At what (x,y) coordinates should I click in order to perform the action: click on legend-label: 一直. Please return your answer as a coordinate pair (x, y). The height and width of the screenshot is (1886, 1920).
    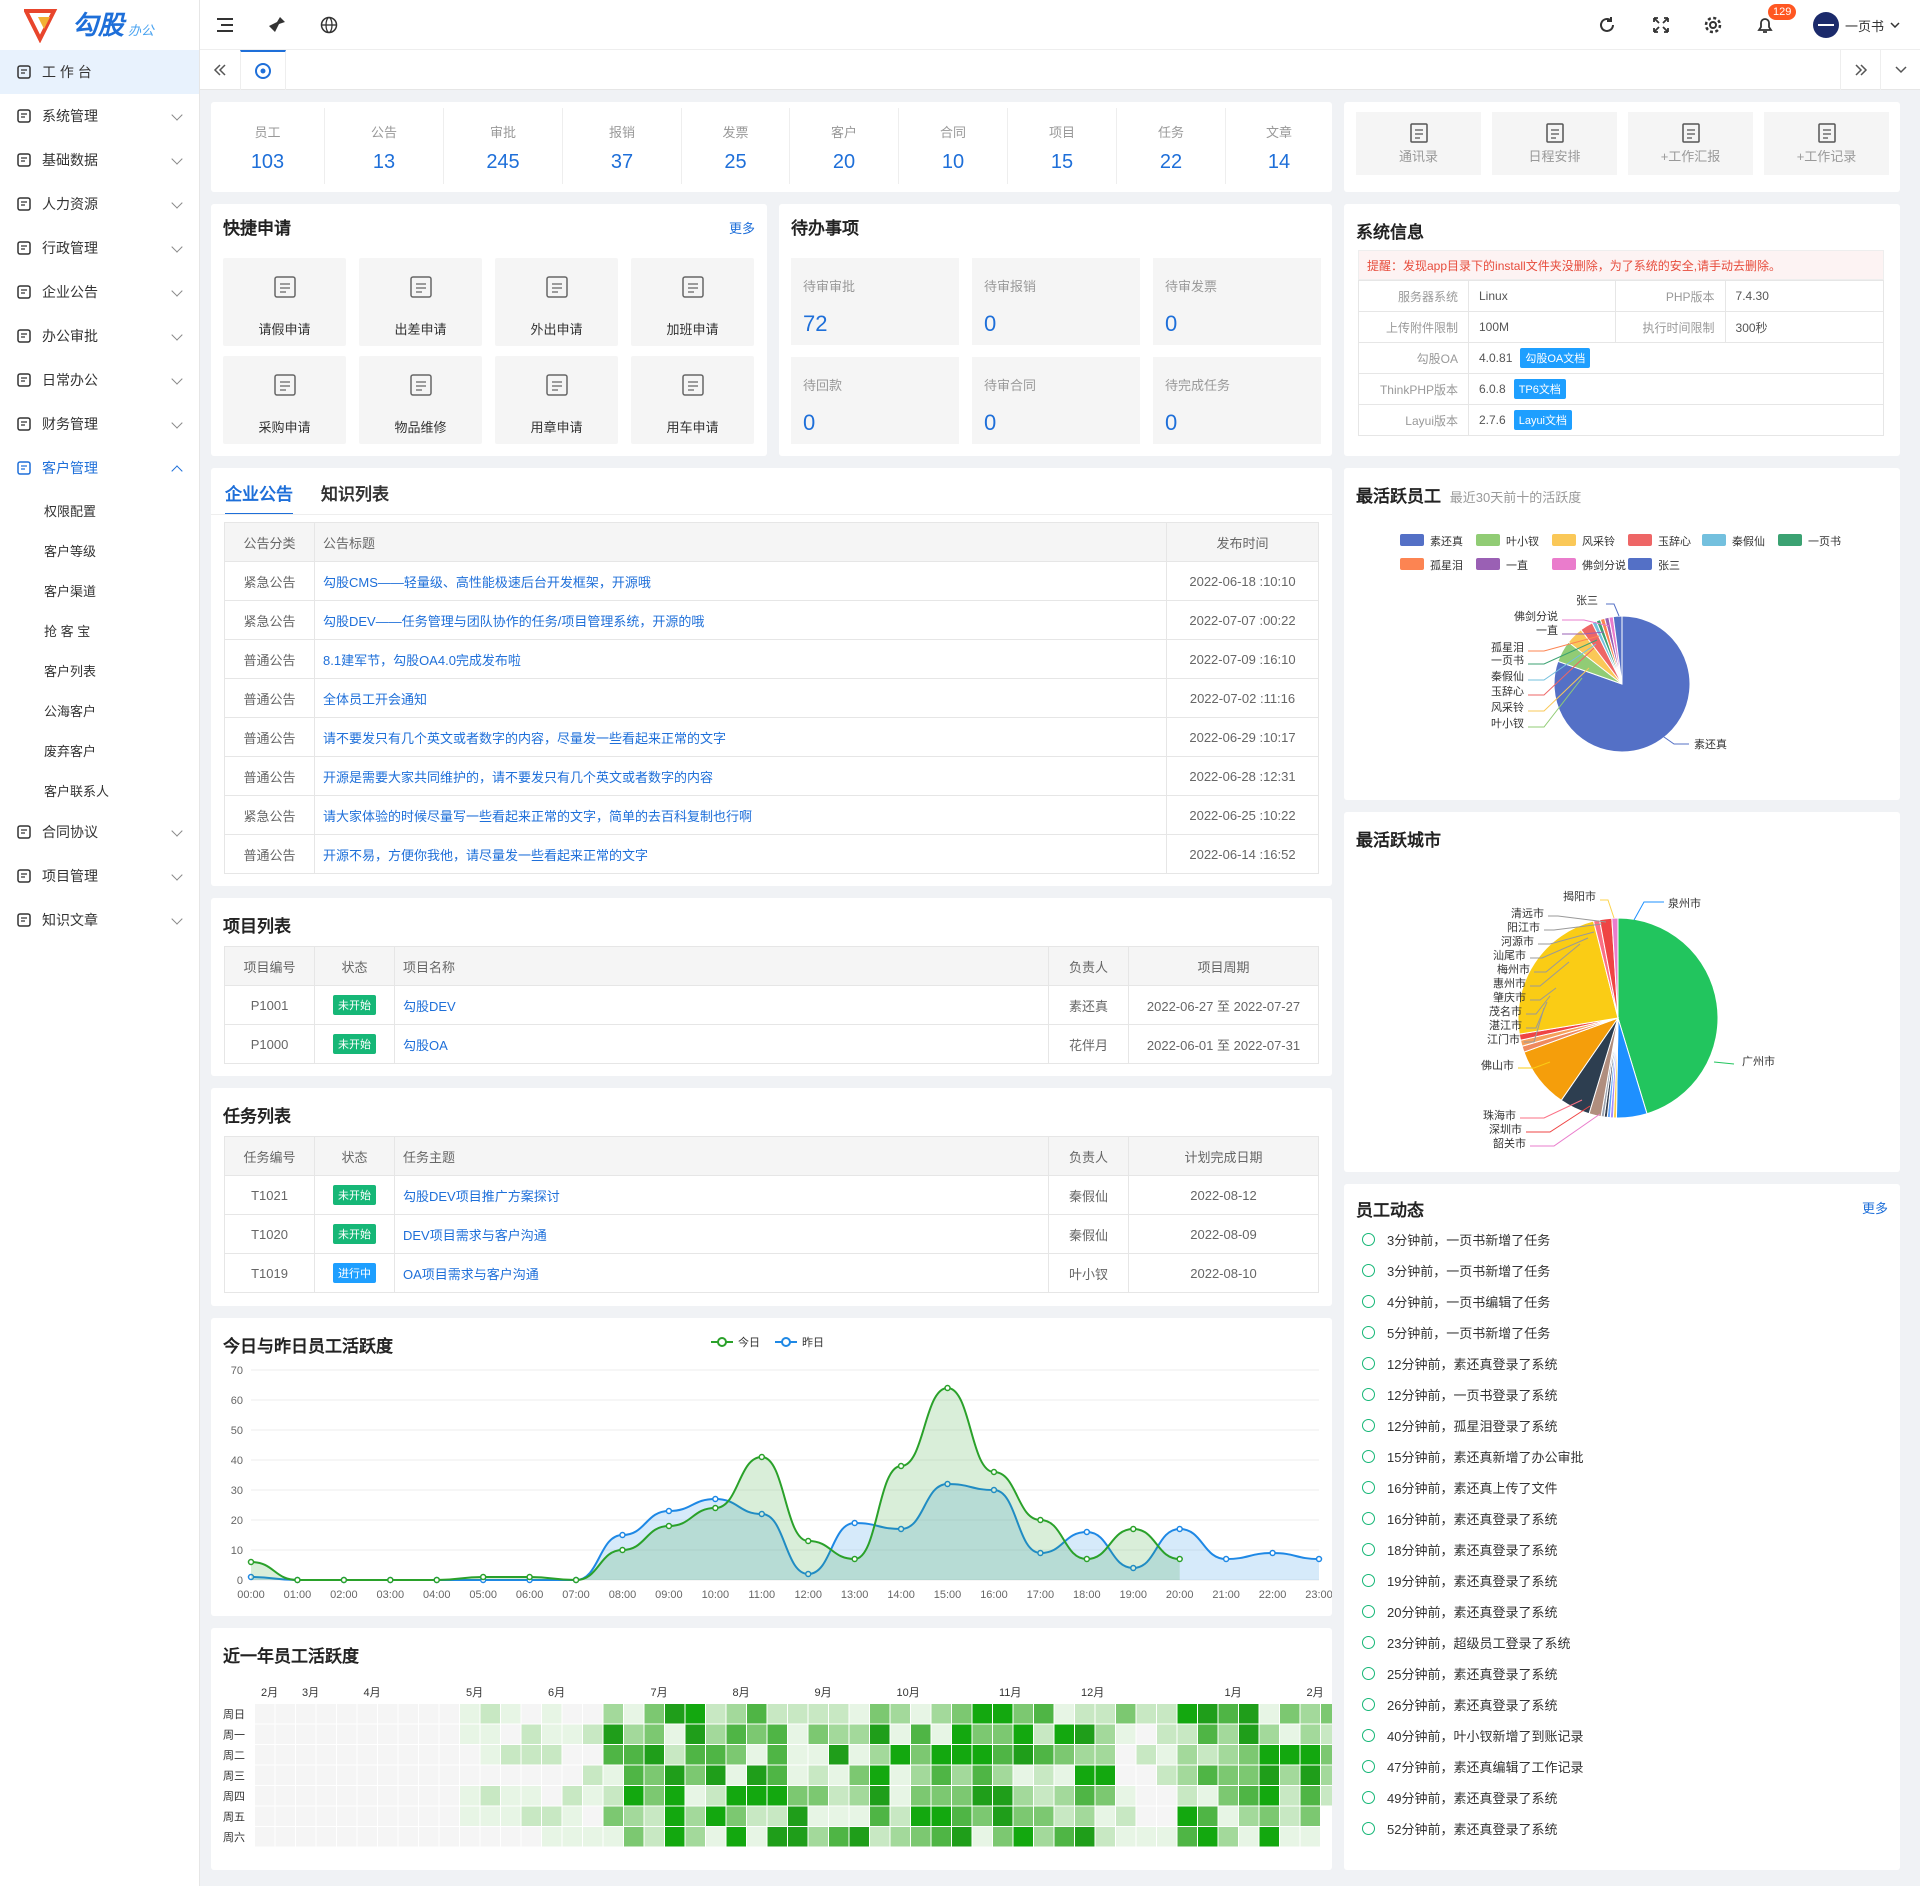
    Looking at the image, I should click on (1517, 565).